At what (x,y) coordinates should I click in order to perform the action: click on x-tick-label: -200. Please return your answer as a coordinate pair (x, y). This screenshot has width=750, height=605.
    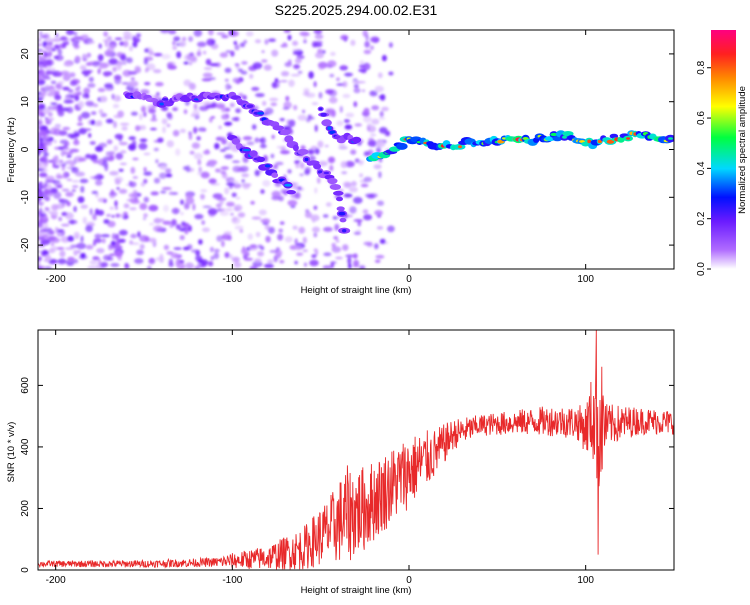
    Looking at the image, I should click on (56, 580).